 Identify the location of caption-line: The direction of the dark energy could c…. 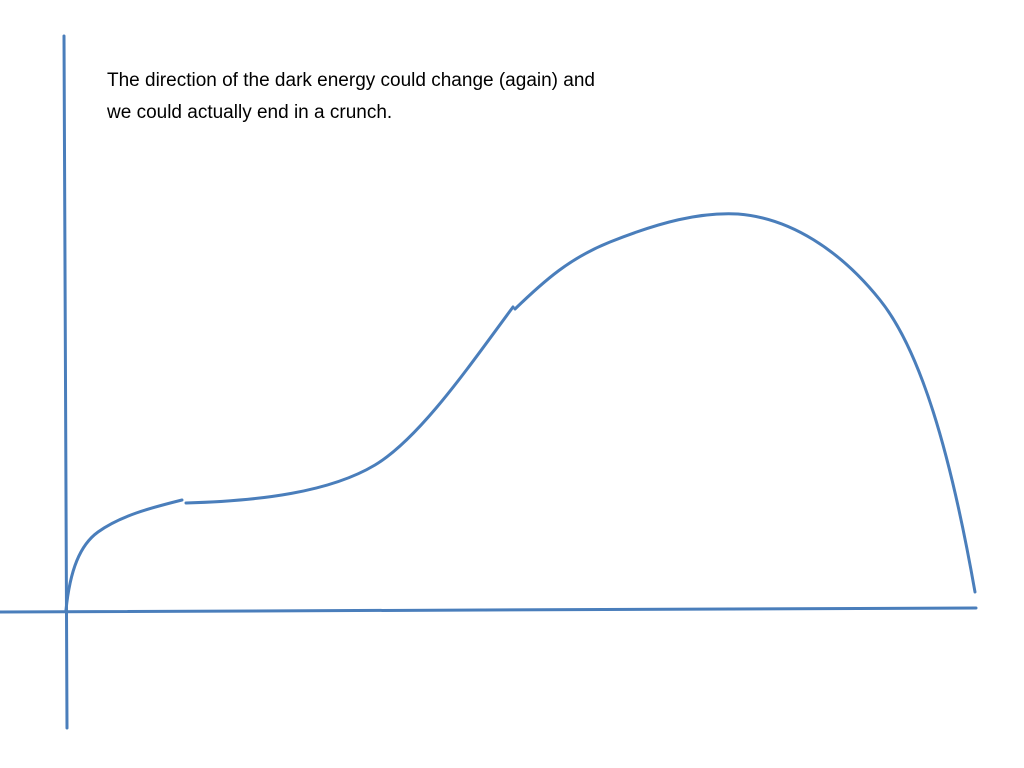
(351, 80).